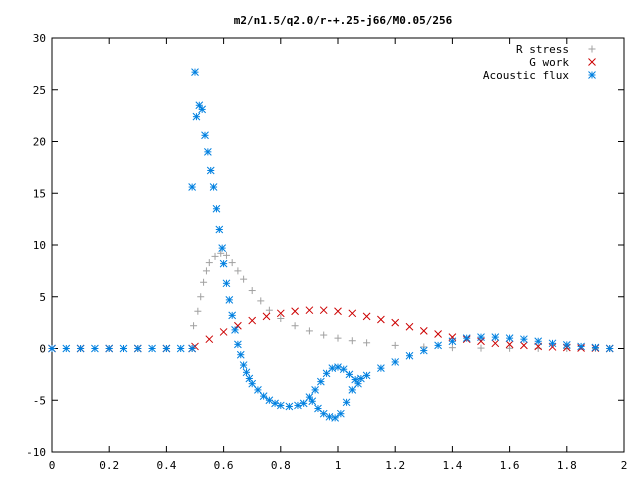 Image resolution: width=640 pixels, height=480 pixels. I want to click on x-tick-label: 0.4, so click(166, 465).